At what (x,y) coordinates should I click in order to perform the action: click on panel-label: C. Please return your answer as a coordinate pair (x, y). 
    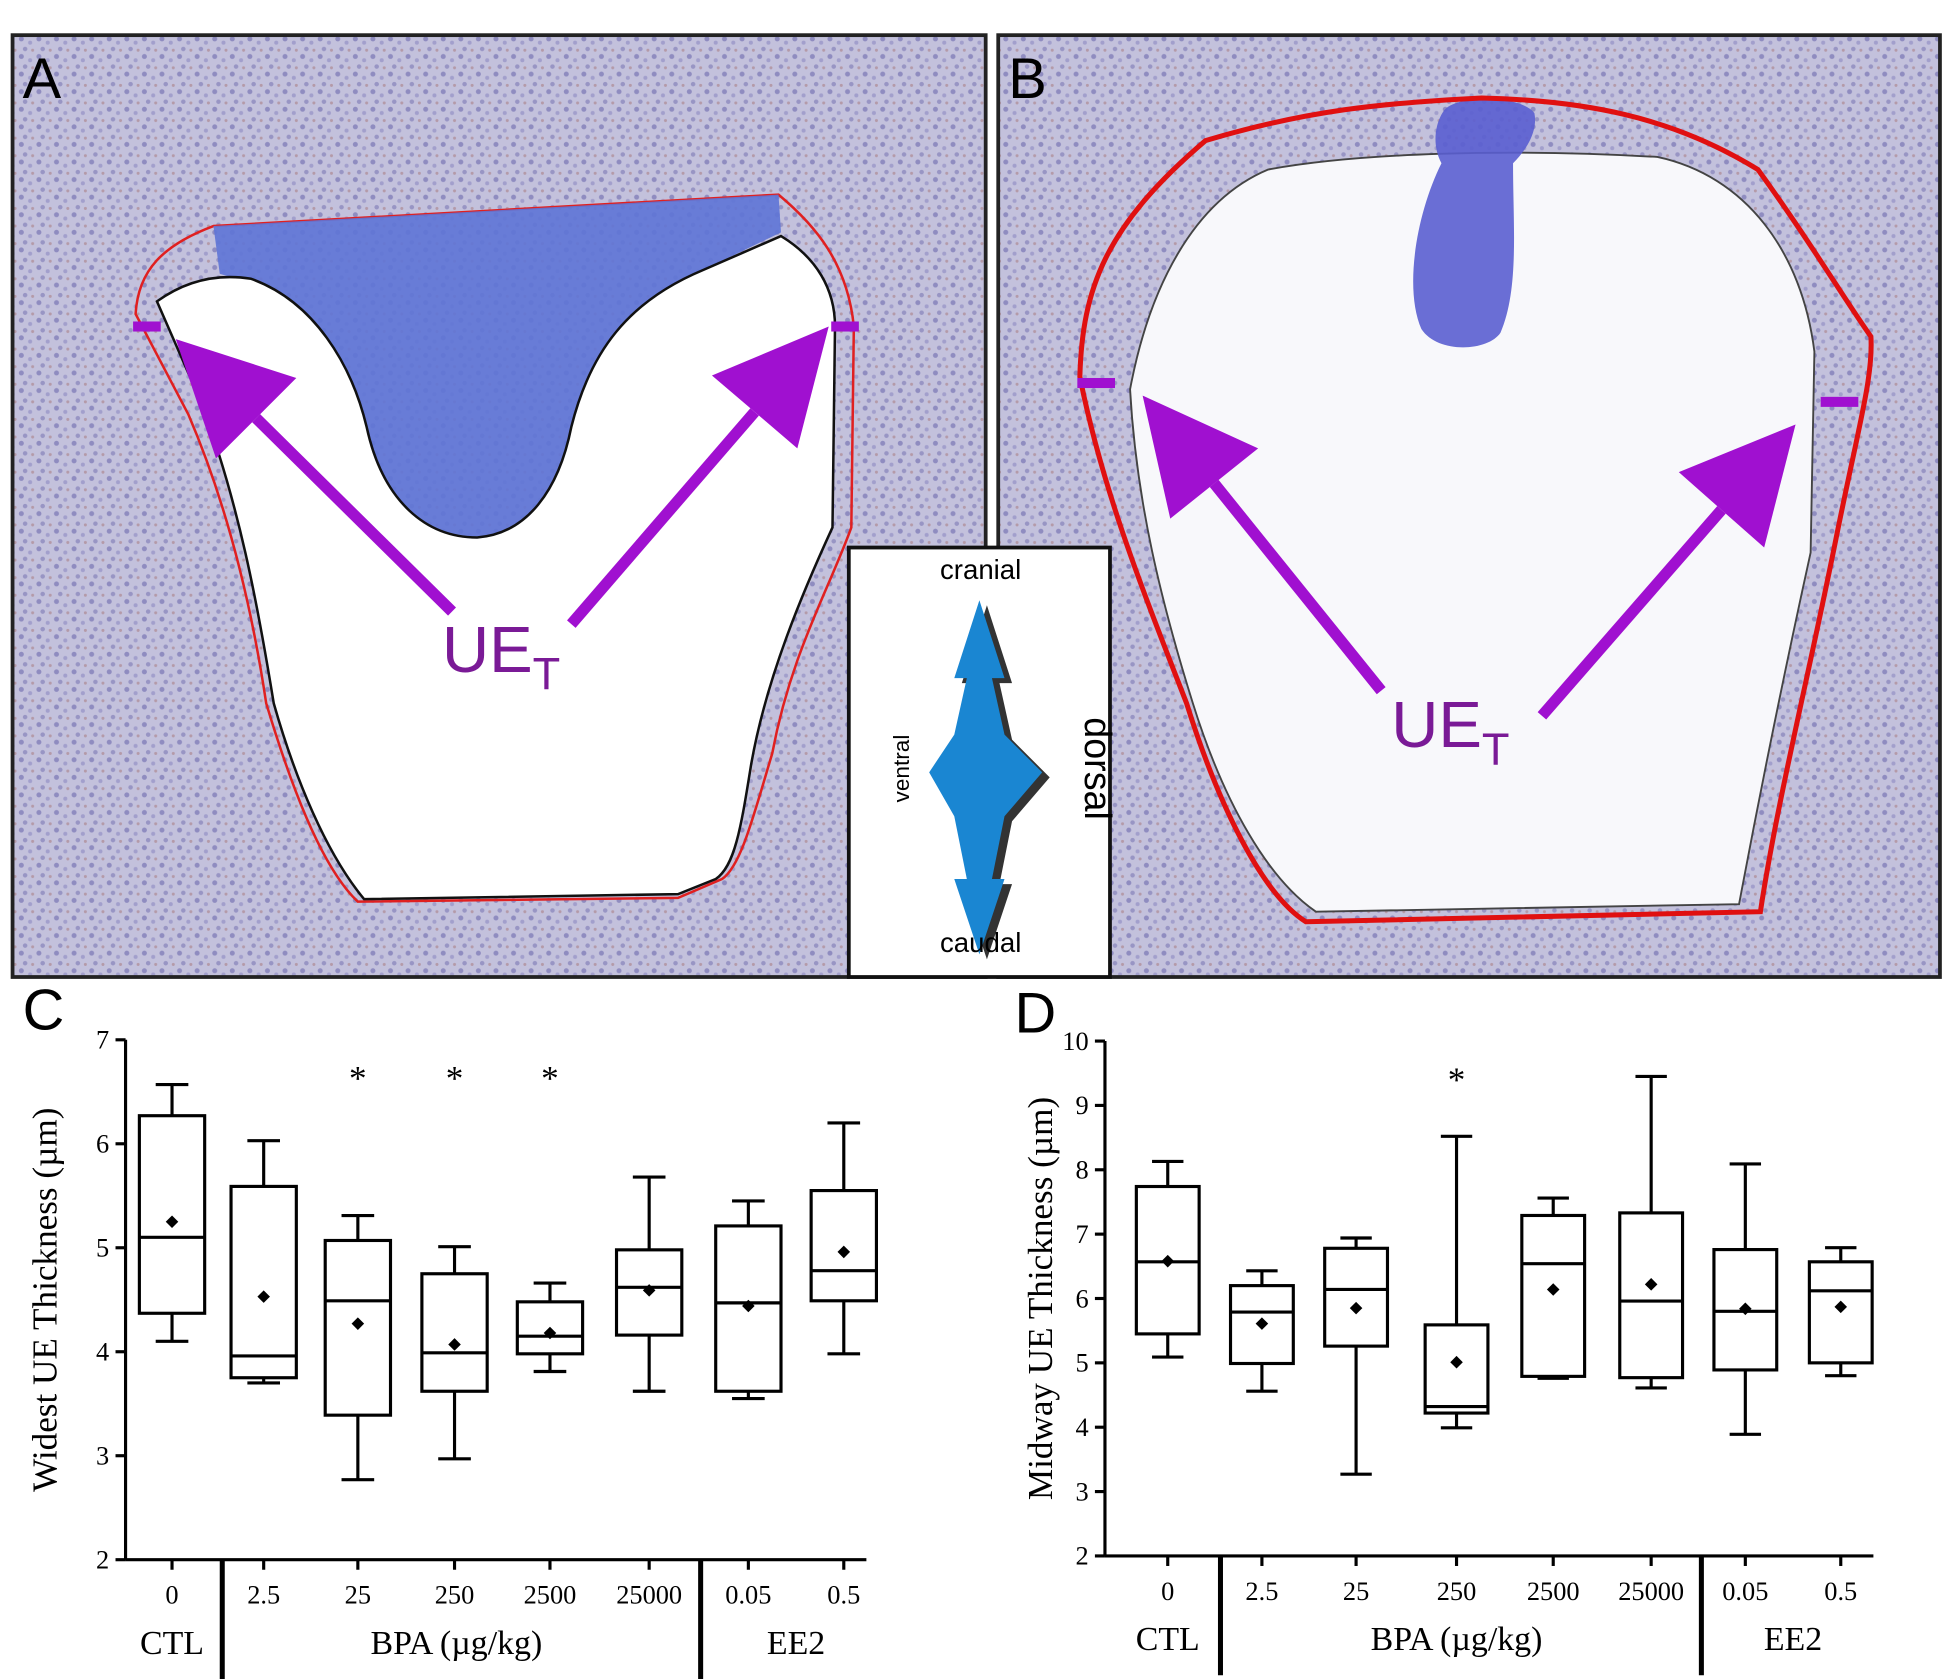
    Looking at the image, I should click on (44, 1011).